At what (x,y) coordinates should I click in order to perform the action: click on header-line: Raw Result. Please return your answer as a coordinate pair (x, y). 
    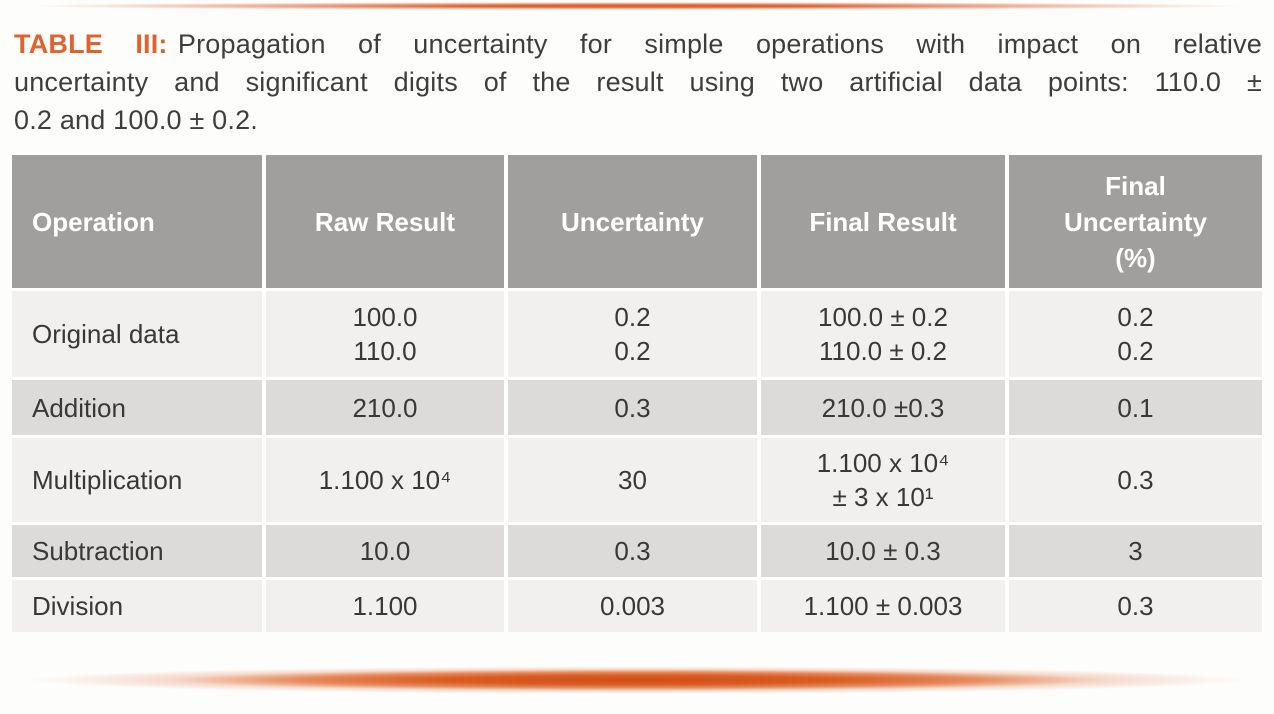
    Looking at the image, I should click on (385, 221).